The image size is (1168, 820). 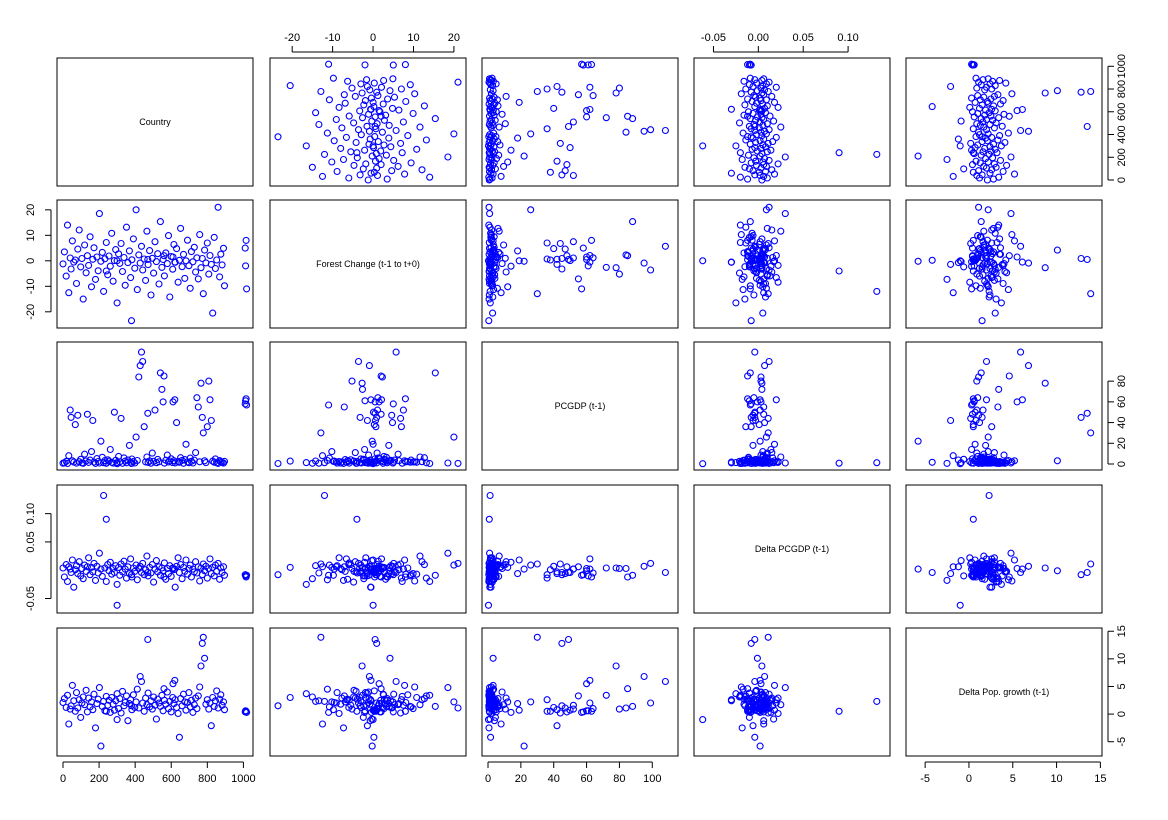 I want to click on right-tick-label: 1000, so click(x=1122, y=66).